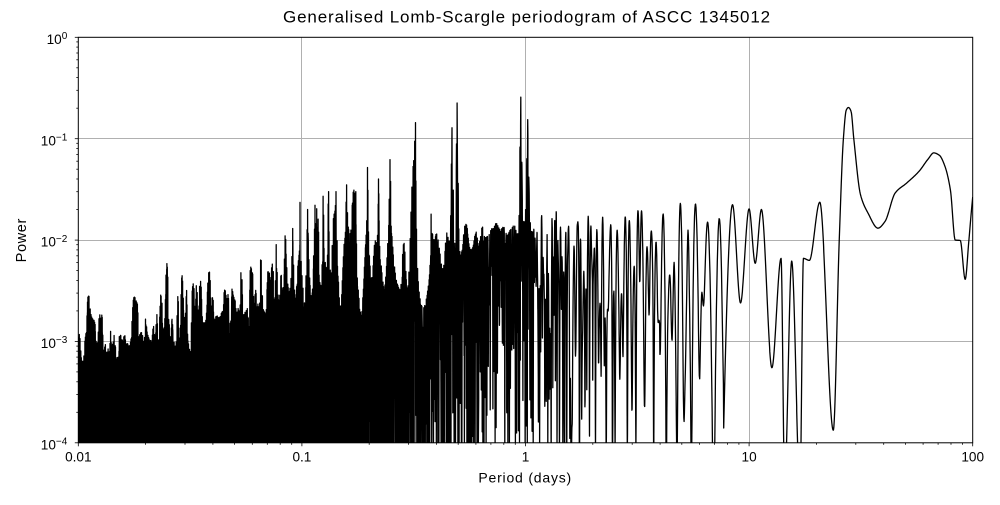 Image resolution: width=1000 pixels, height=505 pixels. Describe the element at coordinates (22, 240) in the screenshot. I see `svg-text: Power` at that location.